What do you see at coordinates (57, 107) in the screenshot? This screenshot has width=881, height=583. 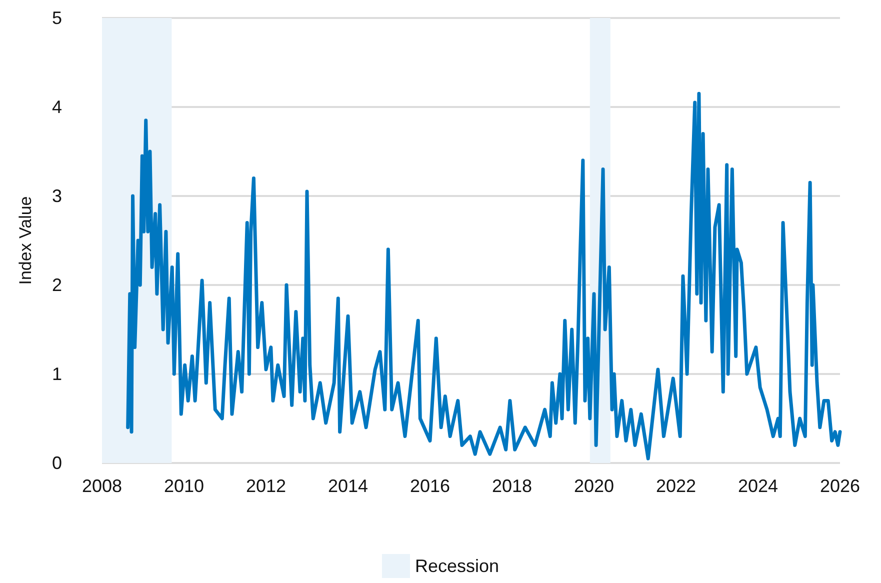 I see `y-tick-label: 4` at bounding box center [57, 107].